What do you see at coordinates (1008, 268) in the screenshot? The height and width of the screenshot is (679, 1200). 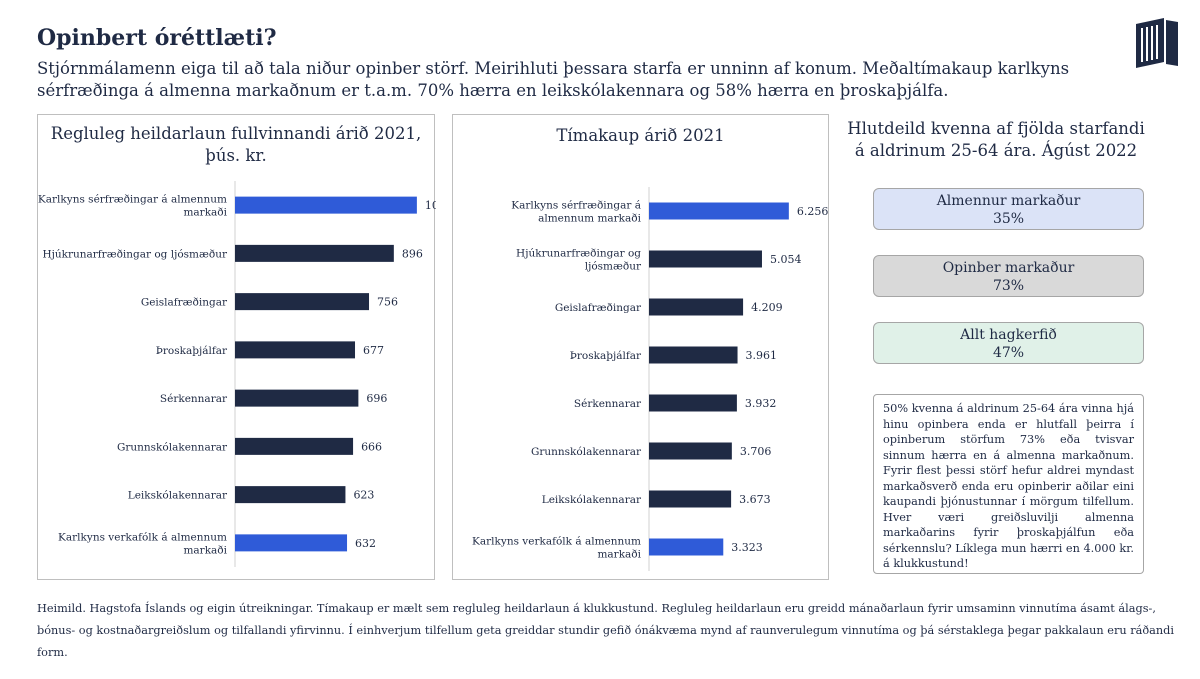 I see `share-label: Opinber markaður` at bounding box center [1008, 268].